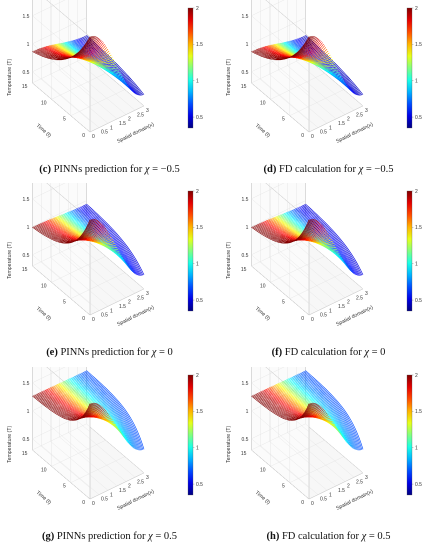  What do you see at coordinates (48, 536) in the screenshot?
I see `panel-label: (g)` at bounding box center [48, 536].